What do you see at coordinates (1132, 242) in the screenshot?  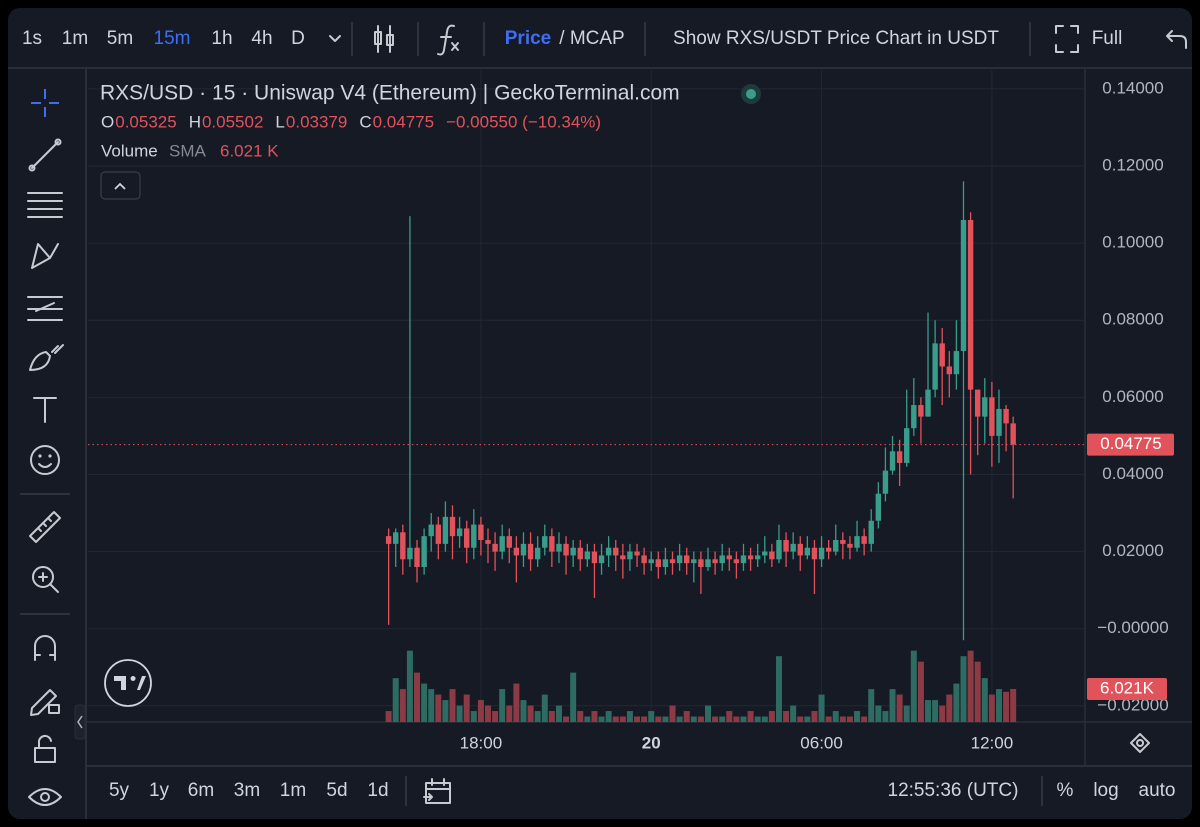 I see `y-tick-label: 0.10000` at bounding box center [1132, 242].